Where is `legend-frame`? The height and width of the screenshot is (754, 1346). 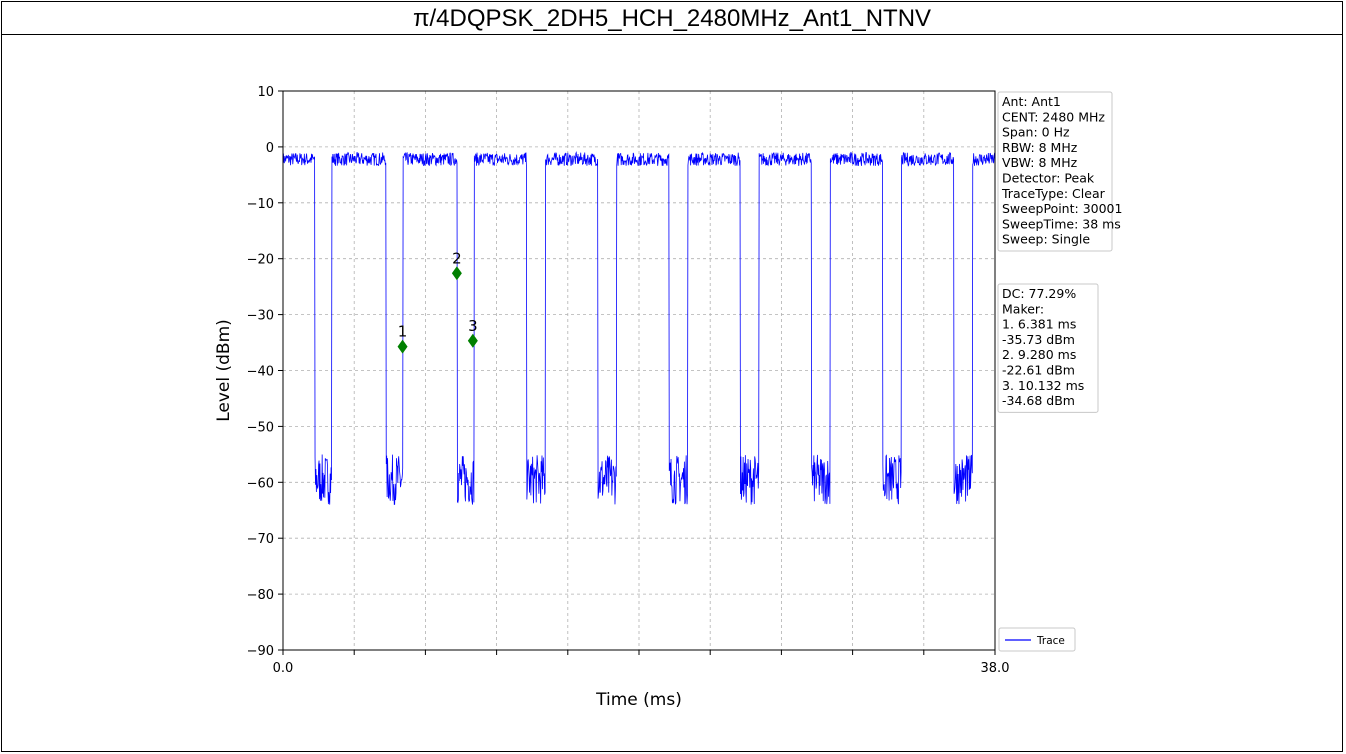 legend-frame is located at coordinates (1037, 639).